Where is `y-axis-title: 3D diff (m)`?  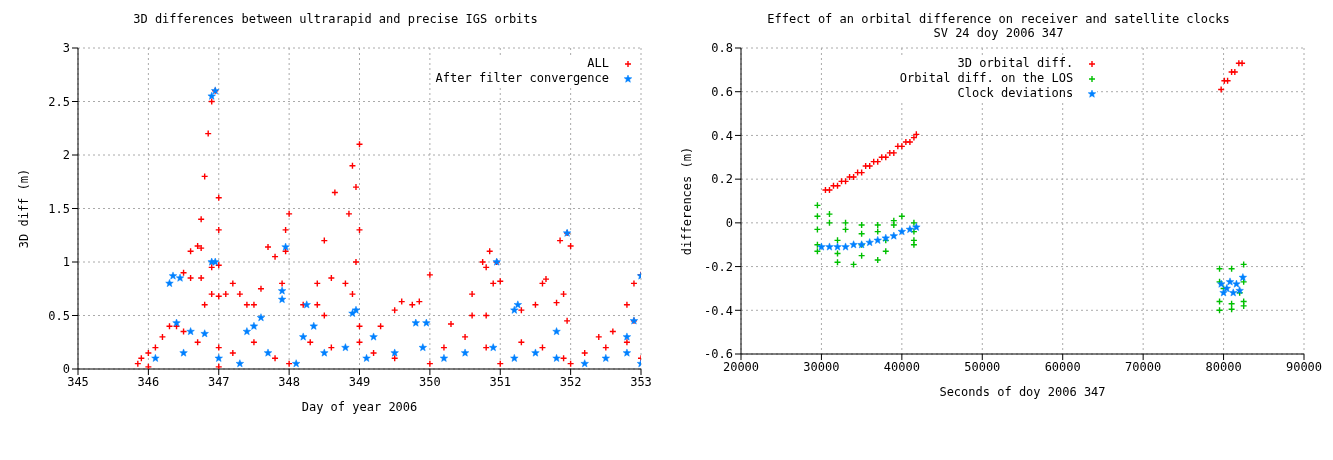 y-axis-title: 3D diff (m) is located at coordinates (24, 208).